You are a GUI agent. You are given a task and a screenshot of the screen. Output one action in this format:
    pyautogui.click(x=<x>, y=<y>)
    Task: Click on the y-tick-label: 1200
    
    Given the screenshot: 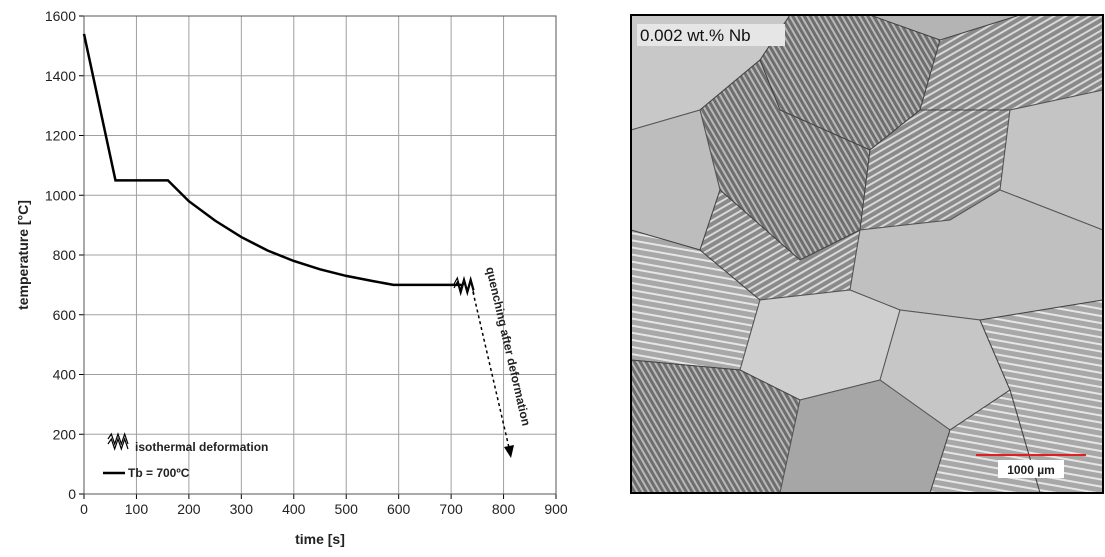 What is the action you would take?
    pyautogui.click(x=60, y=136)
    